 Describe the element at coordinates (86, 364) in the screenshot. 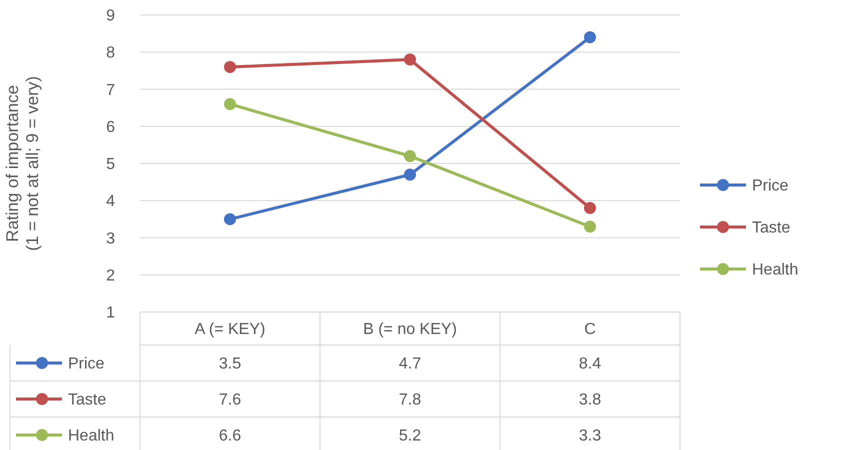

I see `text: Price` at that location.